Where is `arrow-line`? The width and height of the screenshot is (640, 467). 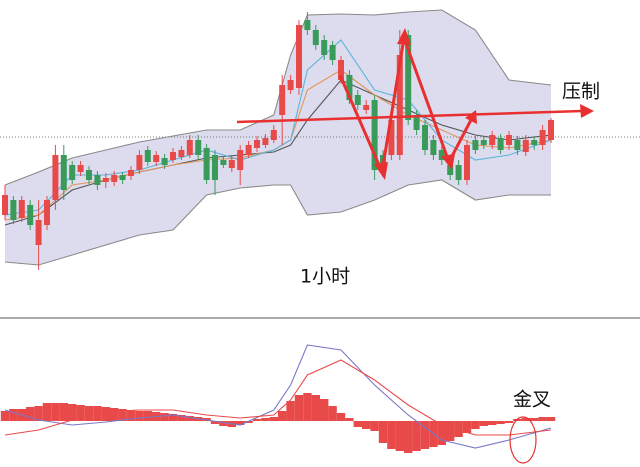
arrow-line is located at coordinates (409, 116).